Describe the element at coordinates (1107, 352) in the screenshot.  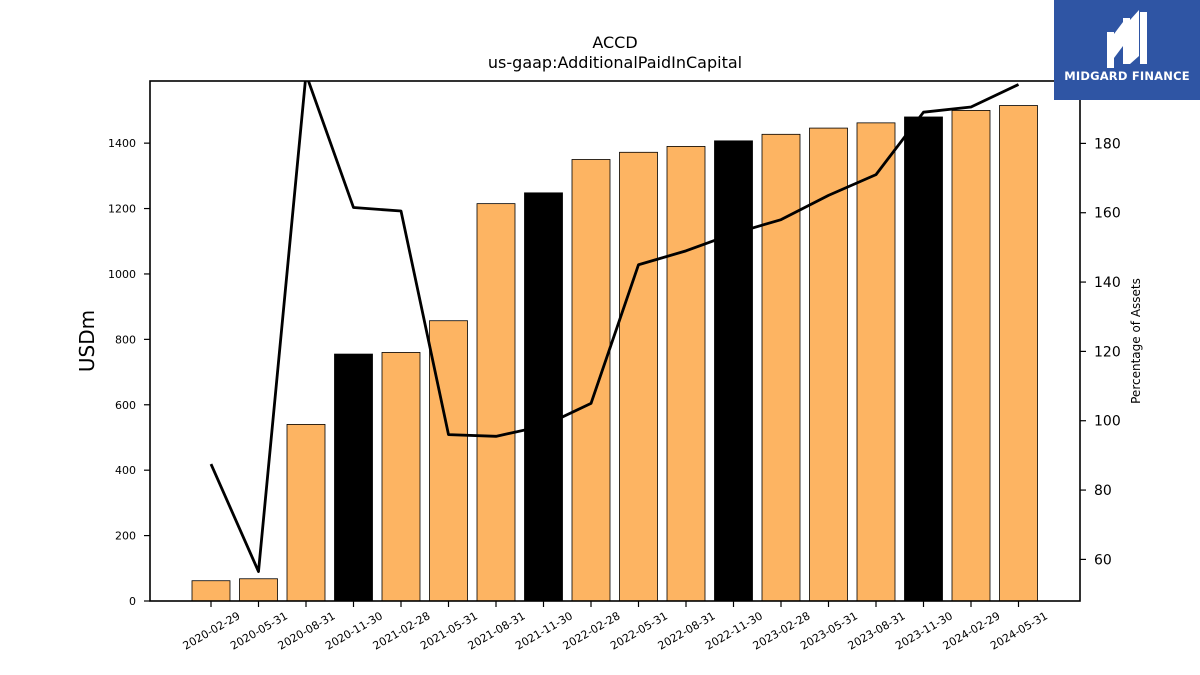
I see `y2-tick-label: 120` at that location.